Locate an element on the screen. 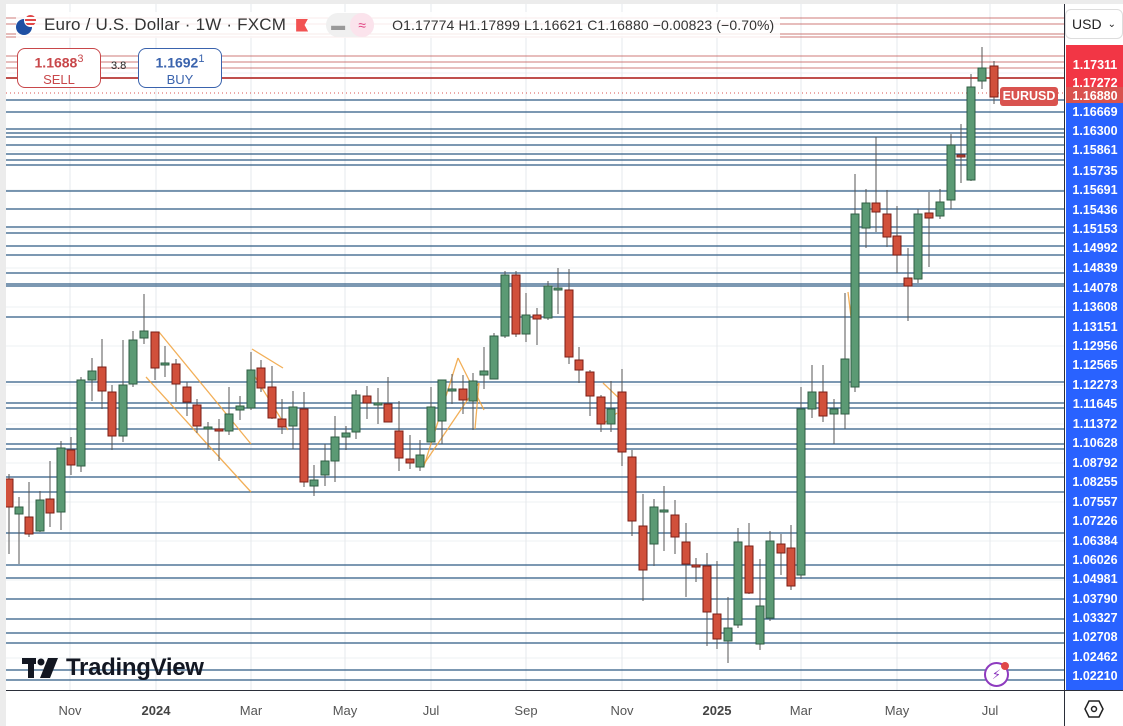 Image resolution: width=1123 pixels, height=726 pixels. tradingview-logo: TradingView is located at coordinates (113, 668).